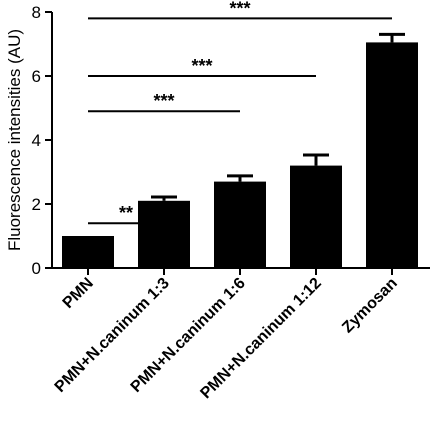  Describe the element at coordinates (36, 140) in the screenshot. I see `y-tick-label: 4` at that location.